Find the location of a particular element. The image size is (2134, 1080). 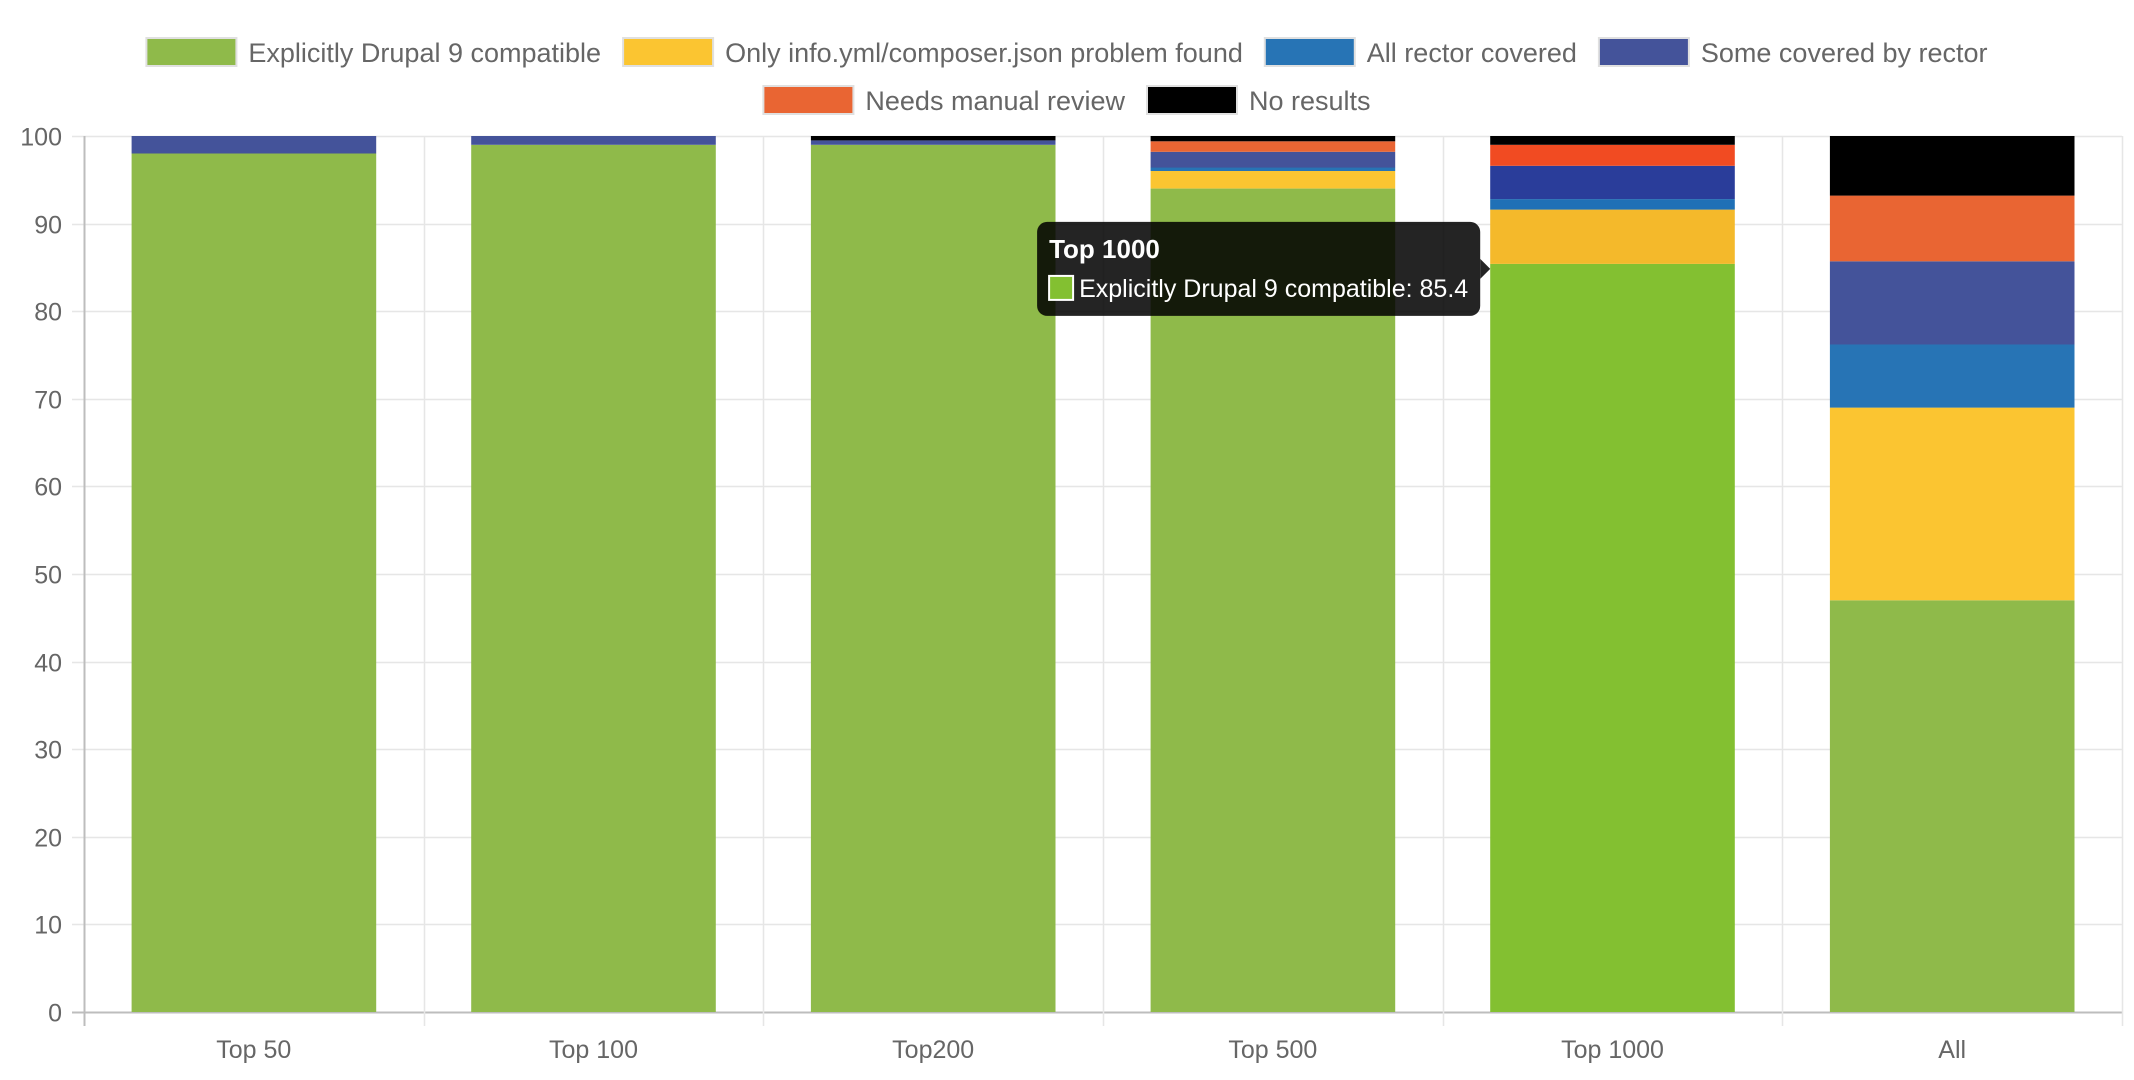

y-tick-label: 30 is located at coordinates (48, 751).